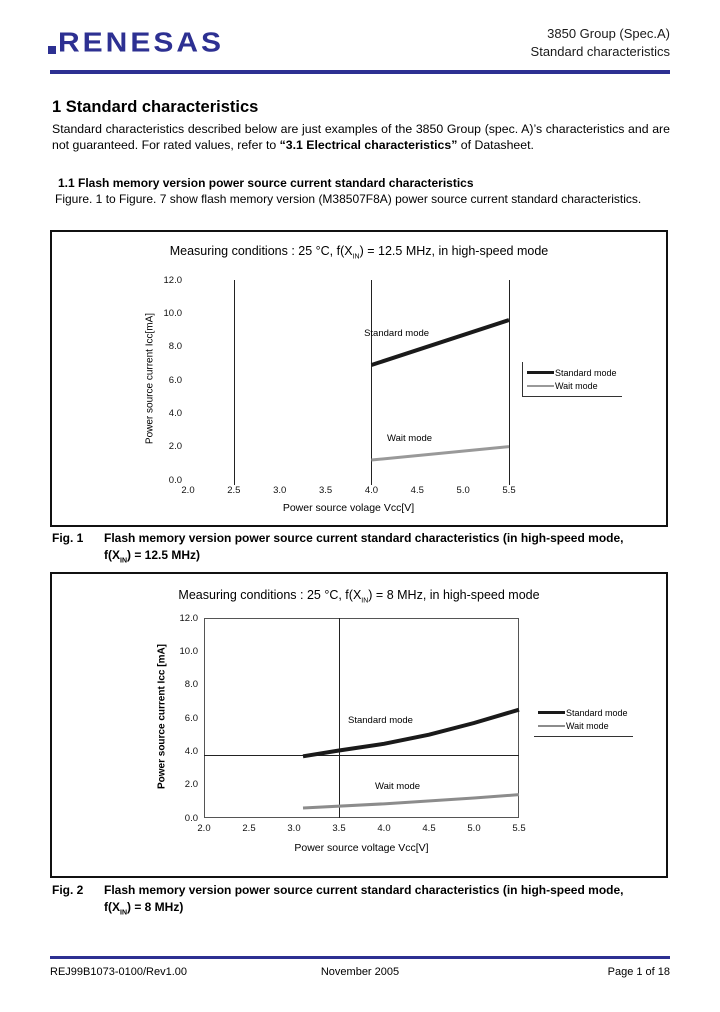 The image size is (720, 1012). I want to click on footer-page-number: Page 1 of 18, so click(639, 972).